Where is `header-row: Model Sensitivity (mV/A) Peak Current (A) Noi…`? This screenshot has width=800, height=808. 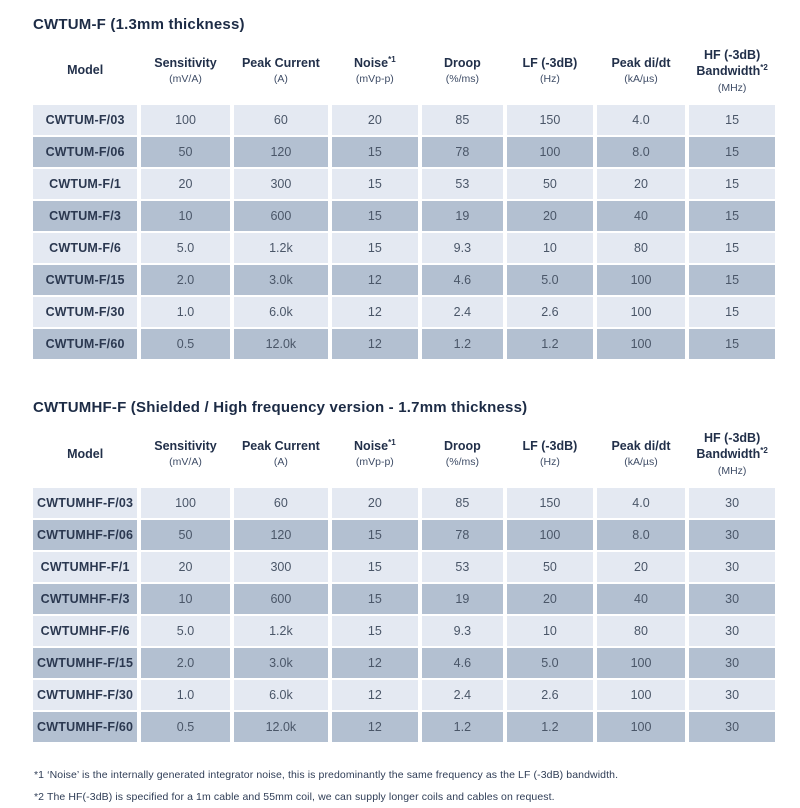 header-row: Model Sensitivity (mV/A) Peak Current (A) Noi… is located at coordinates (404, 454).